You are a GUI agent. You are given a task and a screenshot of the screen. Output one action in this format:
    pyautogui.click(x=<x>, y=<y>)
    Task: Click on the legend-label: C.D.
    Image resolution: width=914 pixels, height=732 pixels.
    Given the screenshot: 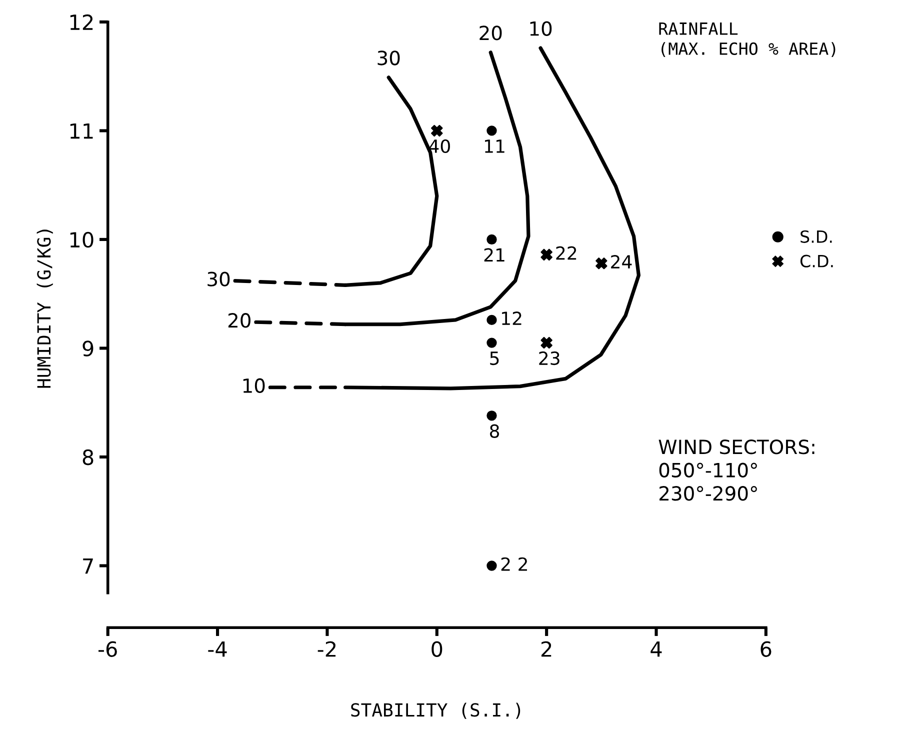 What is the action you would take?
    pyautogui.click(x=816, y=261)
    